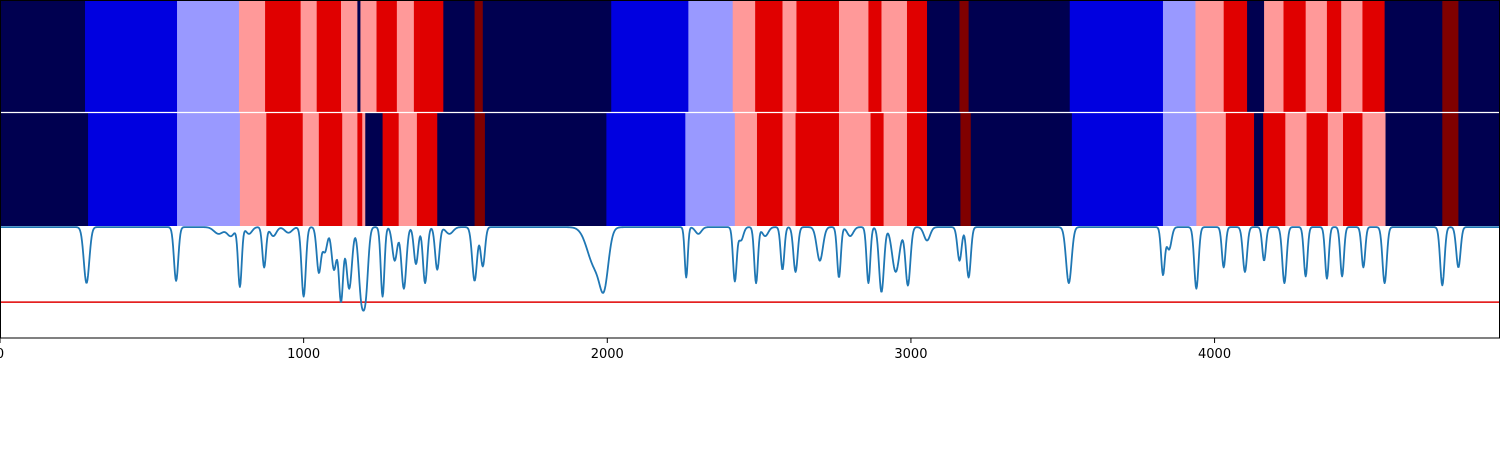 This screenshot has width=1500, height=450. I want to click on x-tick-label: 4000, so click(1214, 354).